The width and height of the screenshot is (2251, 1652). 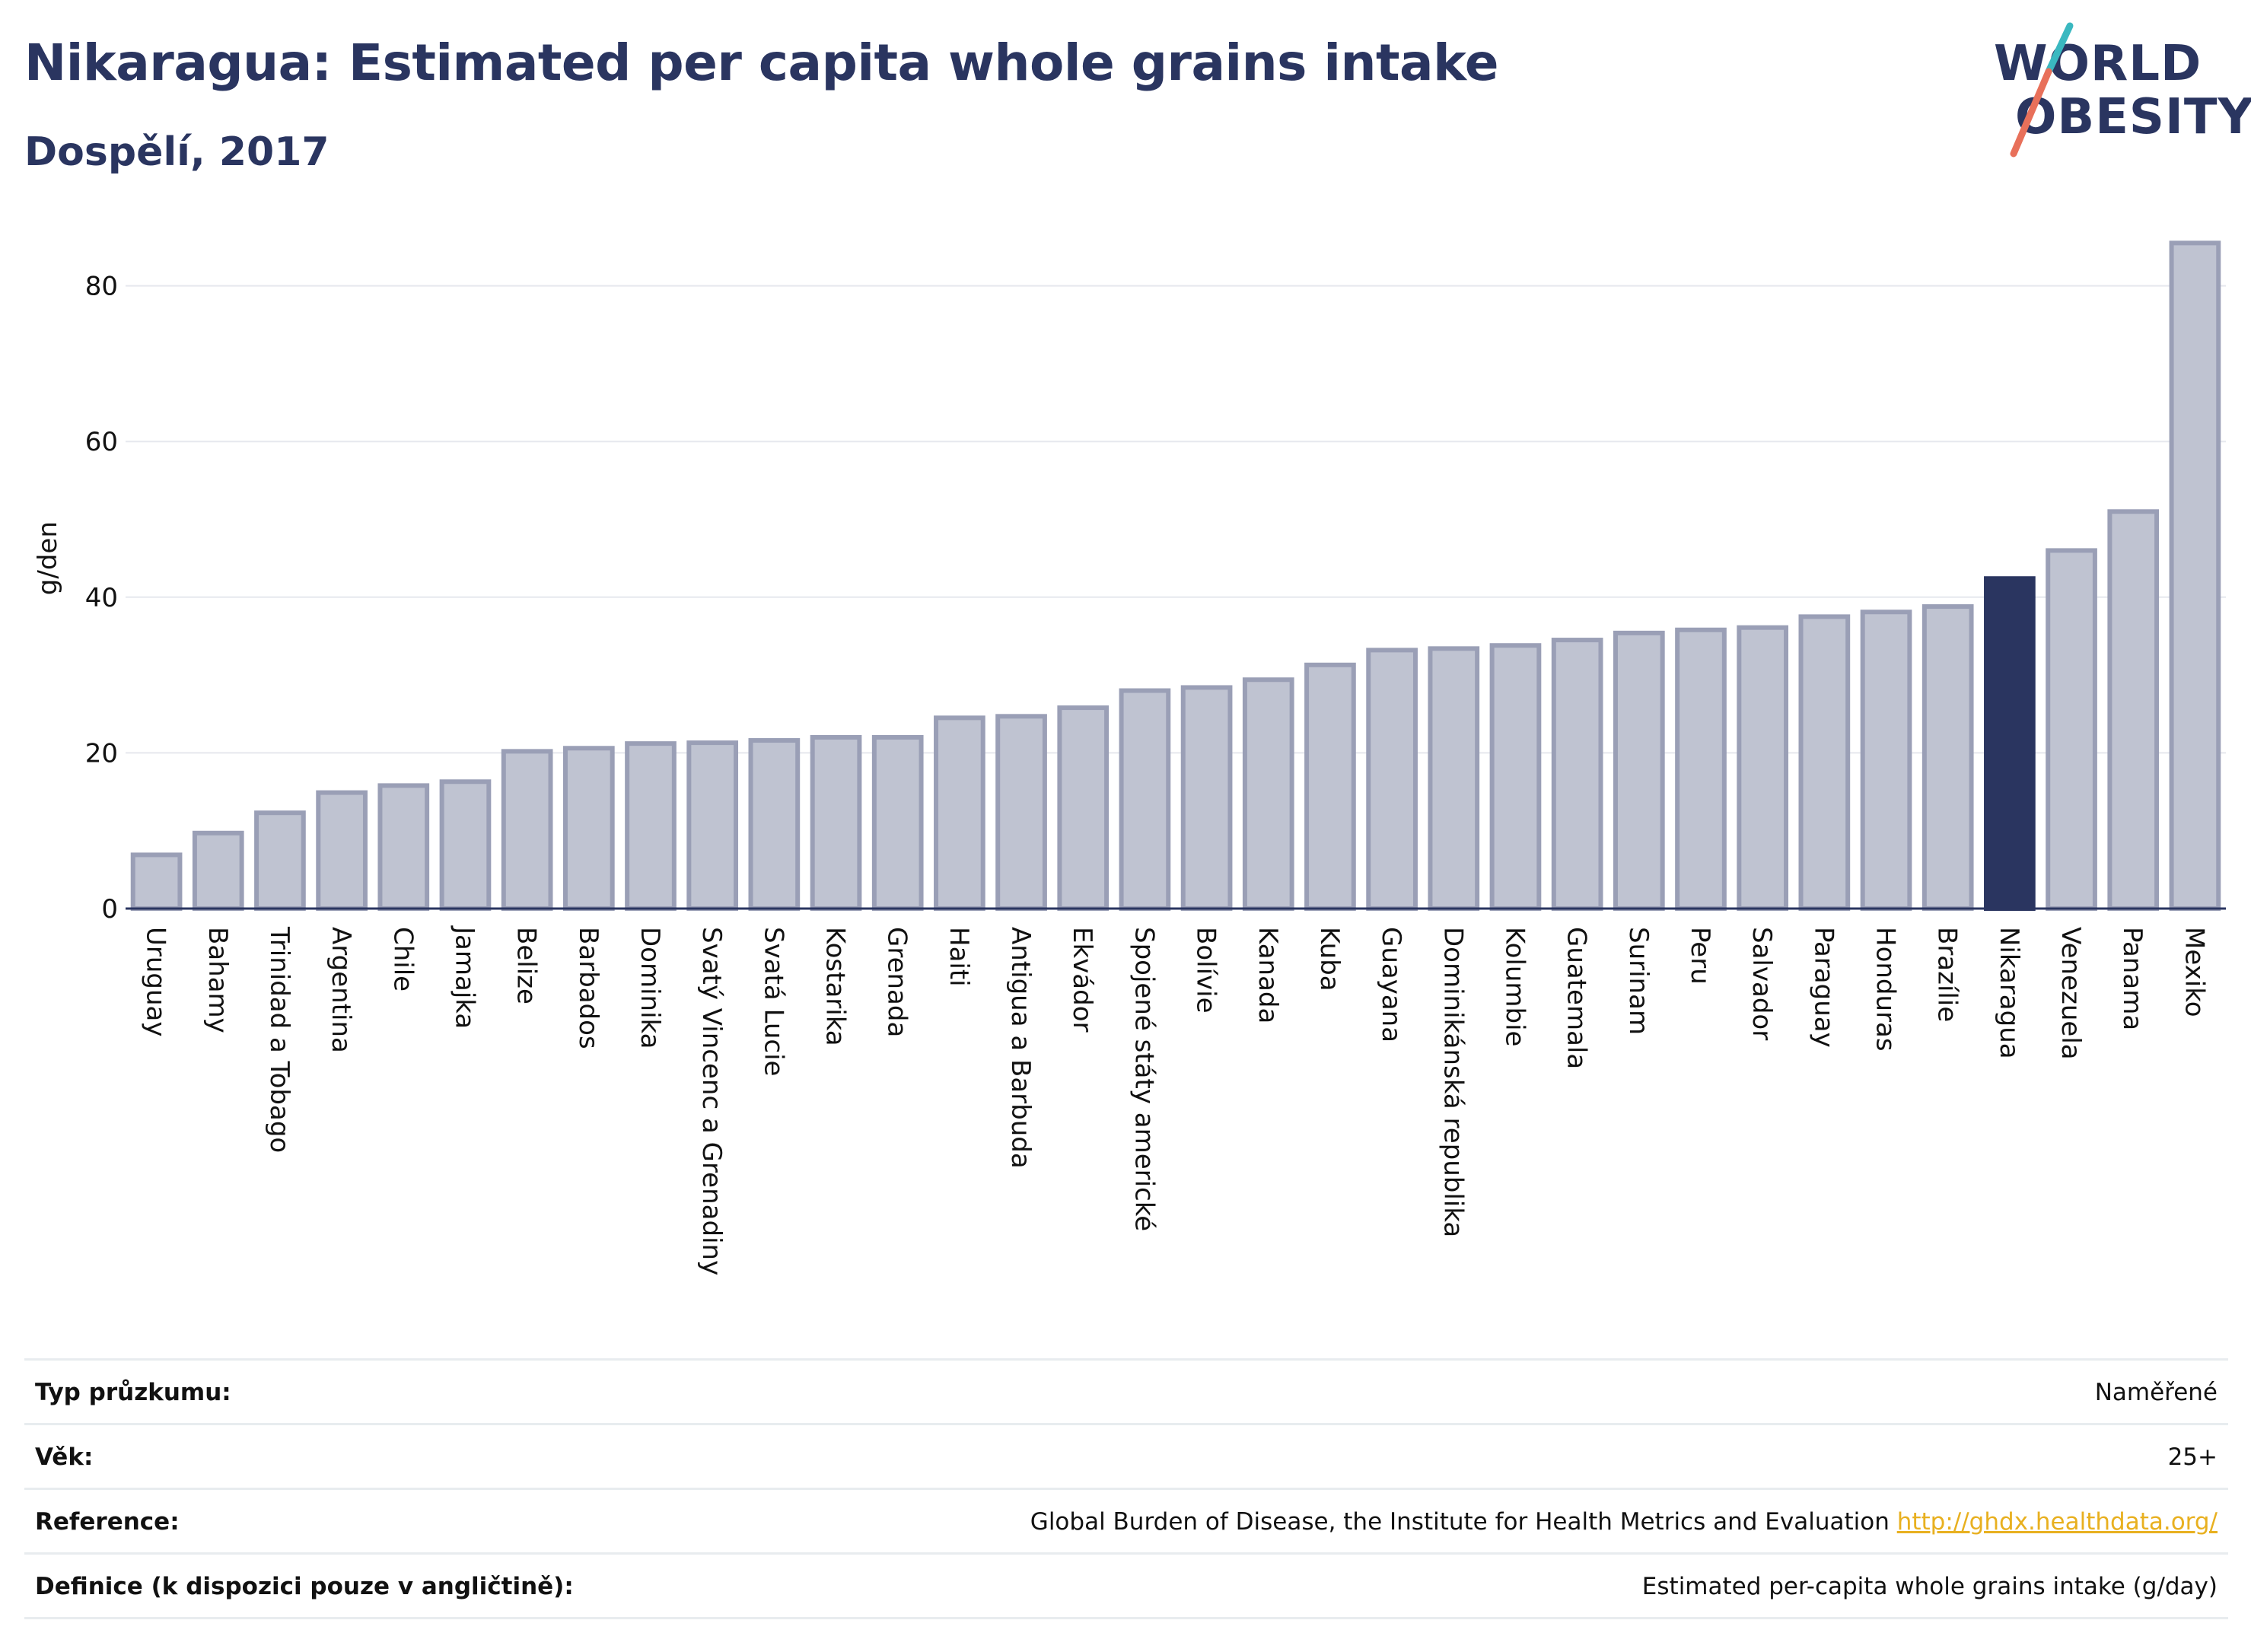 I want to click on y-tick-label: 20, so click(x=101, y=753).